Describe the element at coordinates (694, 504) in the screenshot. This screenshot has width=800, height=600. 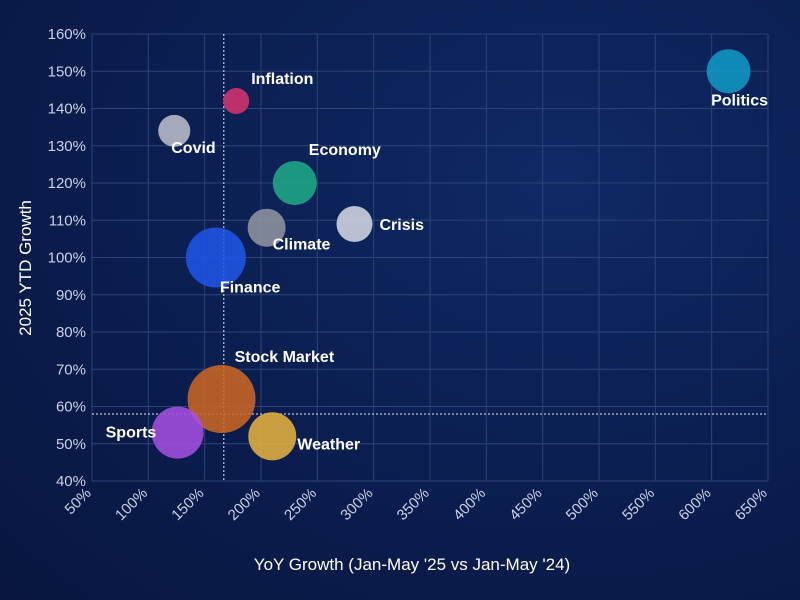
I see `x-tick-label: 600%` at that location.